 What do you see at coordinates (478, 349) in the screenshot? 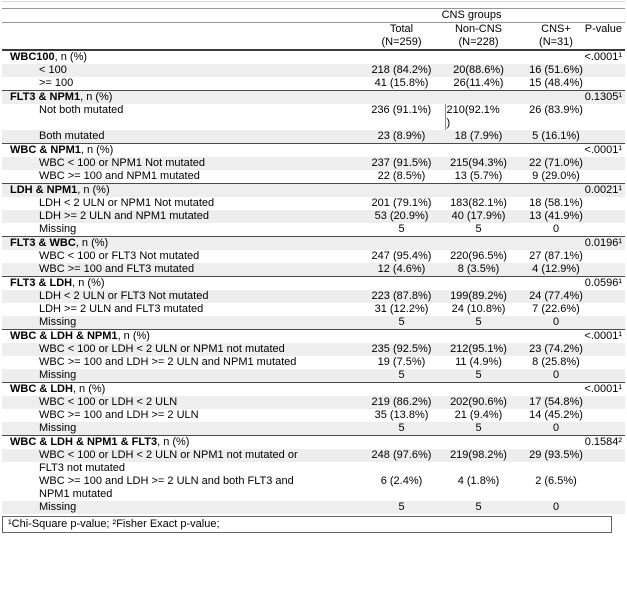
I see `noncns-cell: 212(95.1%)` at bounding box center [478, 349].